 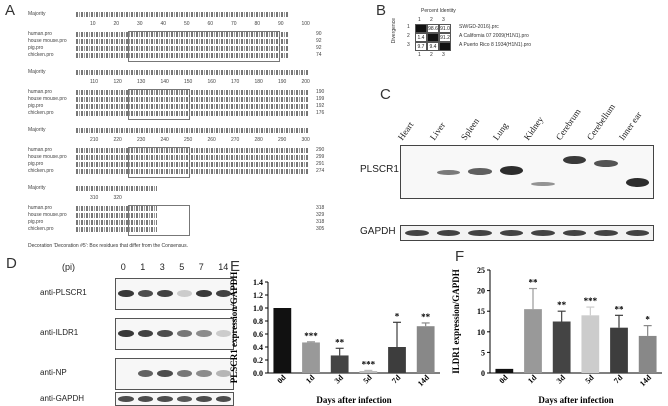 What do you see at coordinates (319, 41) in the screenshot?
I see `sequence-end-number: 92` at bounding box center [319, 41].